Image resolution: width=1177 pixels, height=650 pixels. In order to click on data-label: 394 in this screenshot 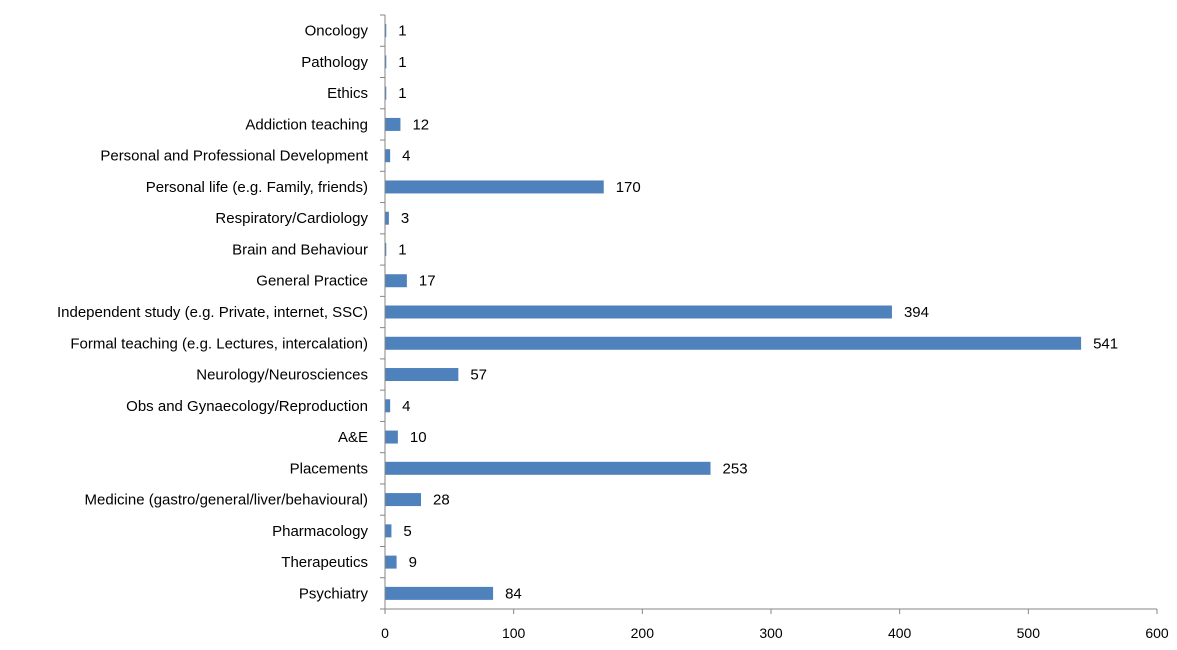, I will do `click(916, 312)`.